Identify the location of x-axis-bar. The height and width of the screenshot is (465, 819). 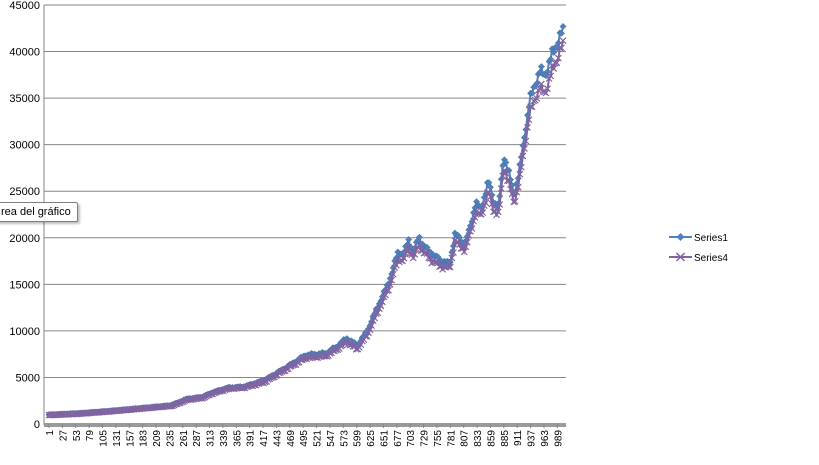
(305, 425).